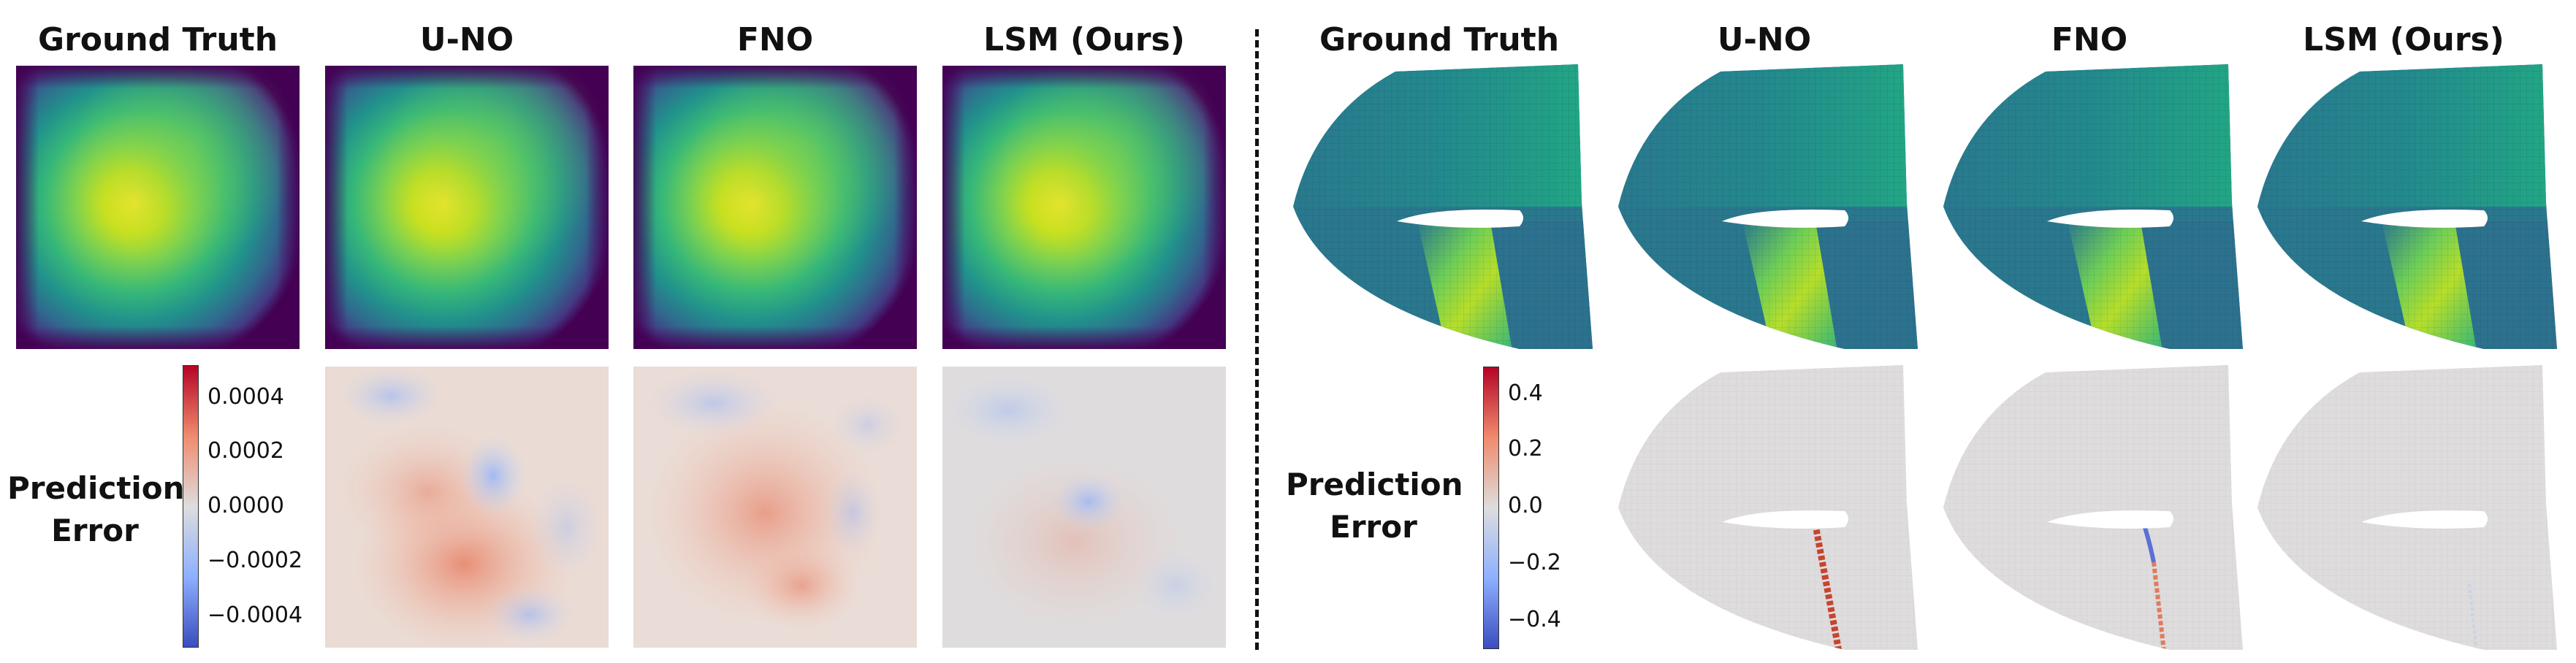 This screenshot has height=663, width=2576. Describe the element at coordinates (775, 207) in the screenshot. I see `left-fno-field` at that location.